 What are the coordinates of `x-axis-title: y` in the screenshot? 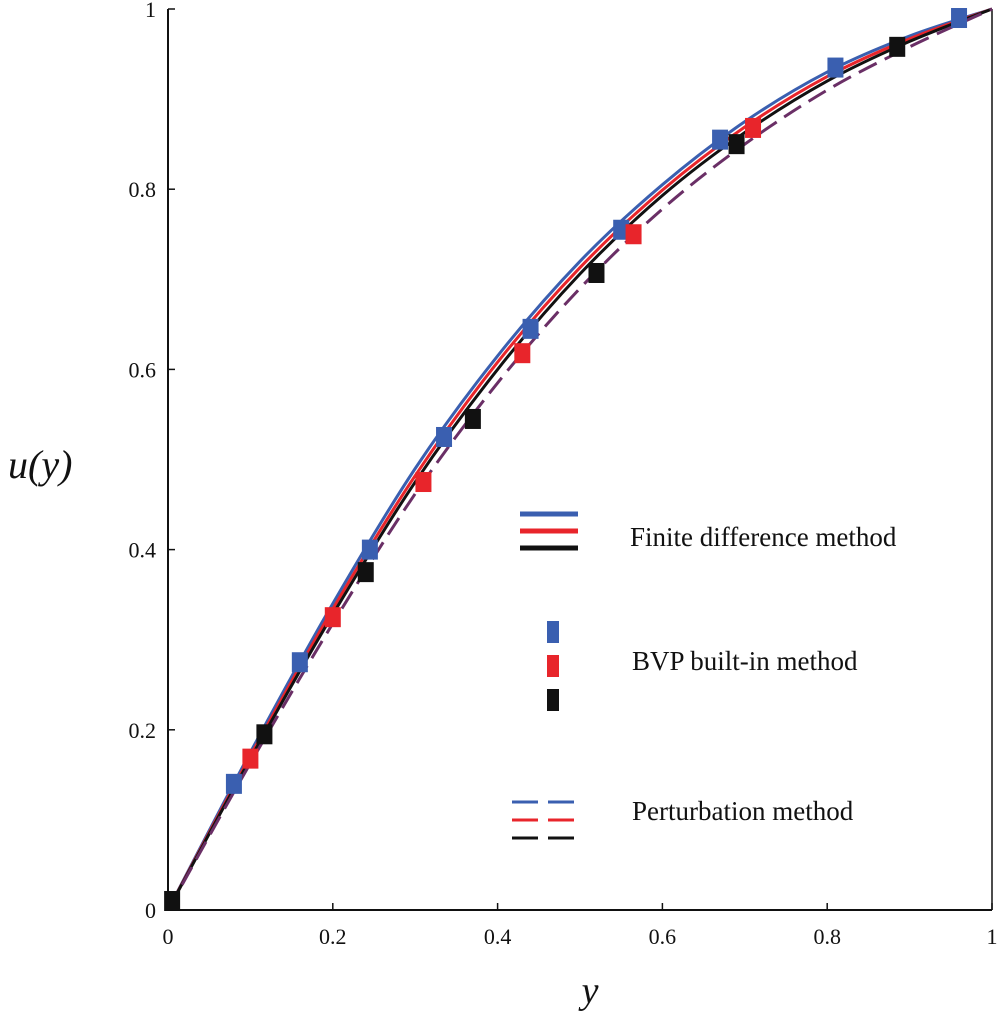 It's located at (588, 991).